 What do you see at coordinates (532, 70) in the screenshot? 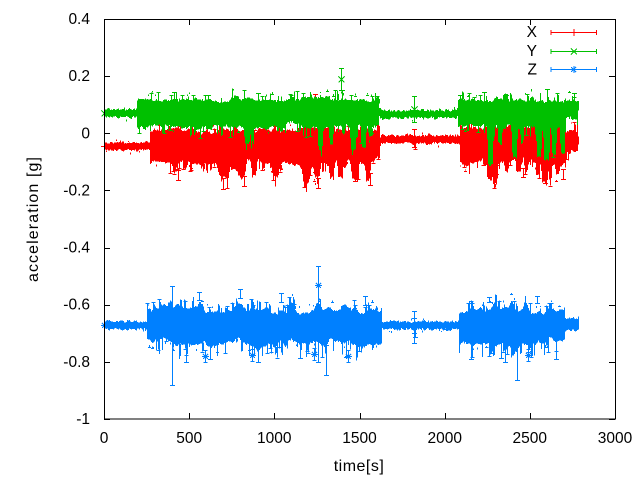
I see `svg-text: Z` at bounding box center [532, 70].